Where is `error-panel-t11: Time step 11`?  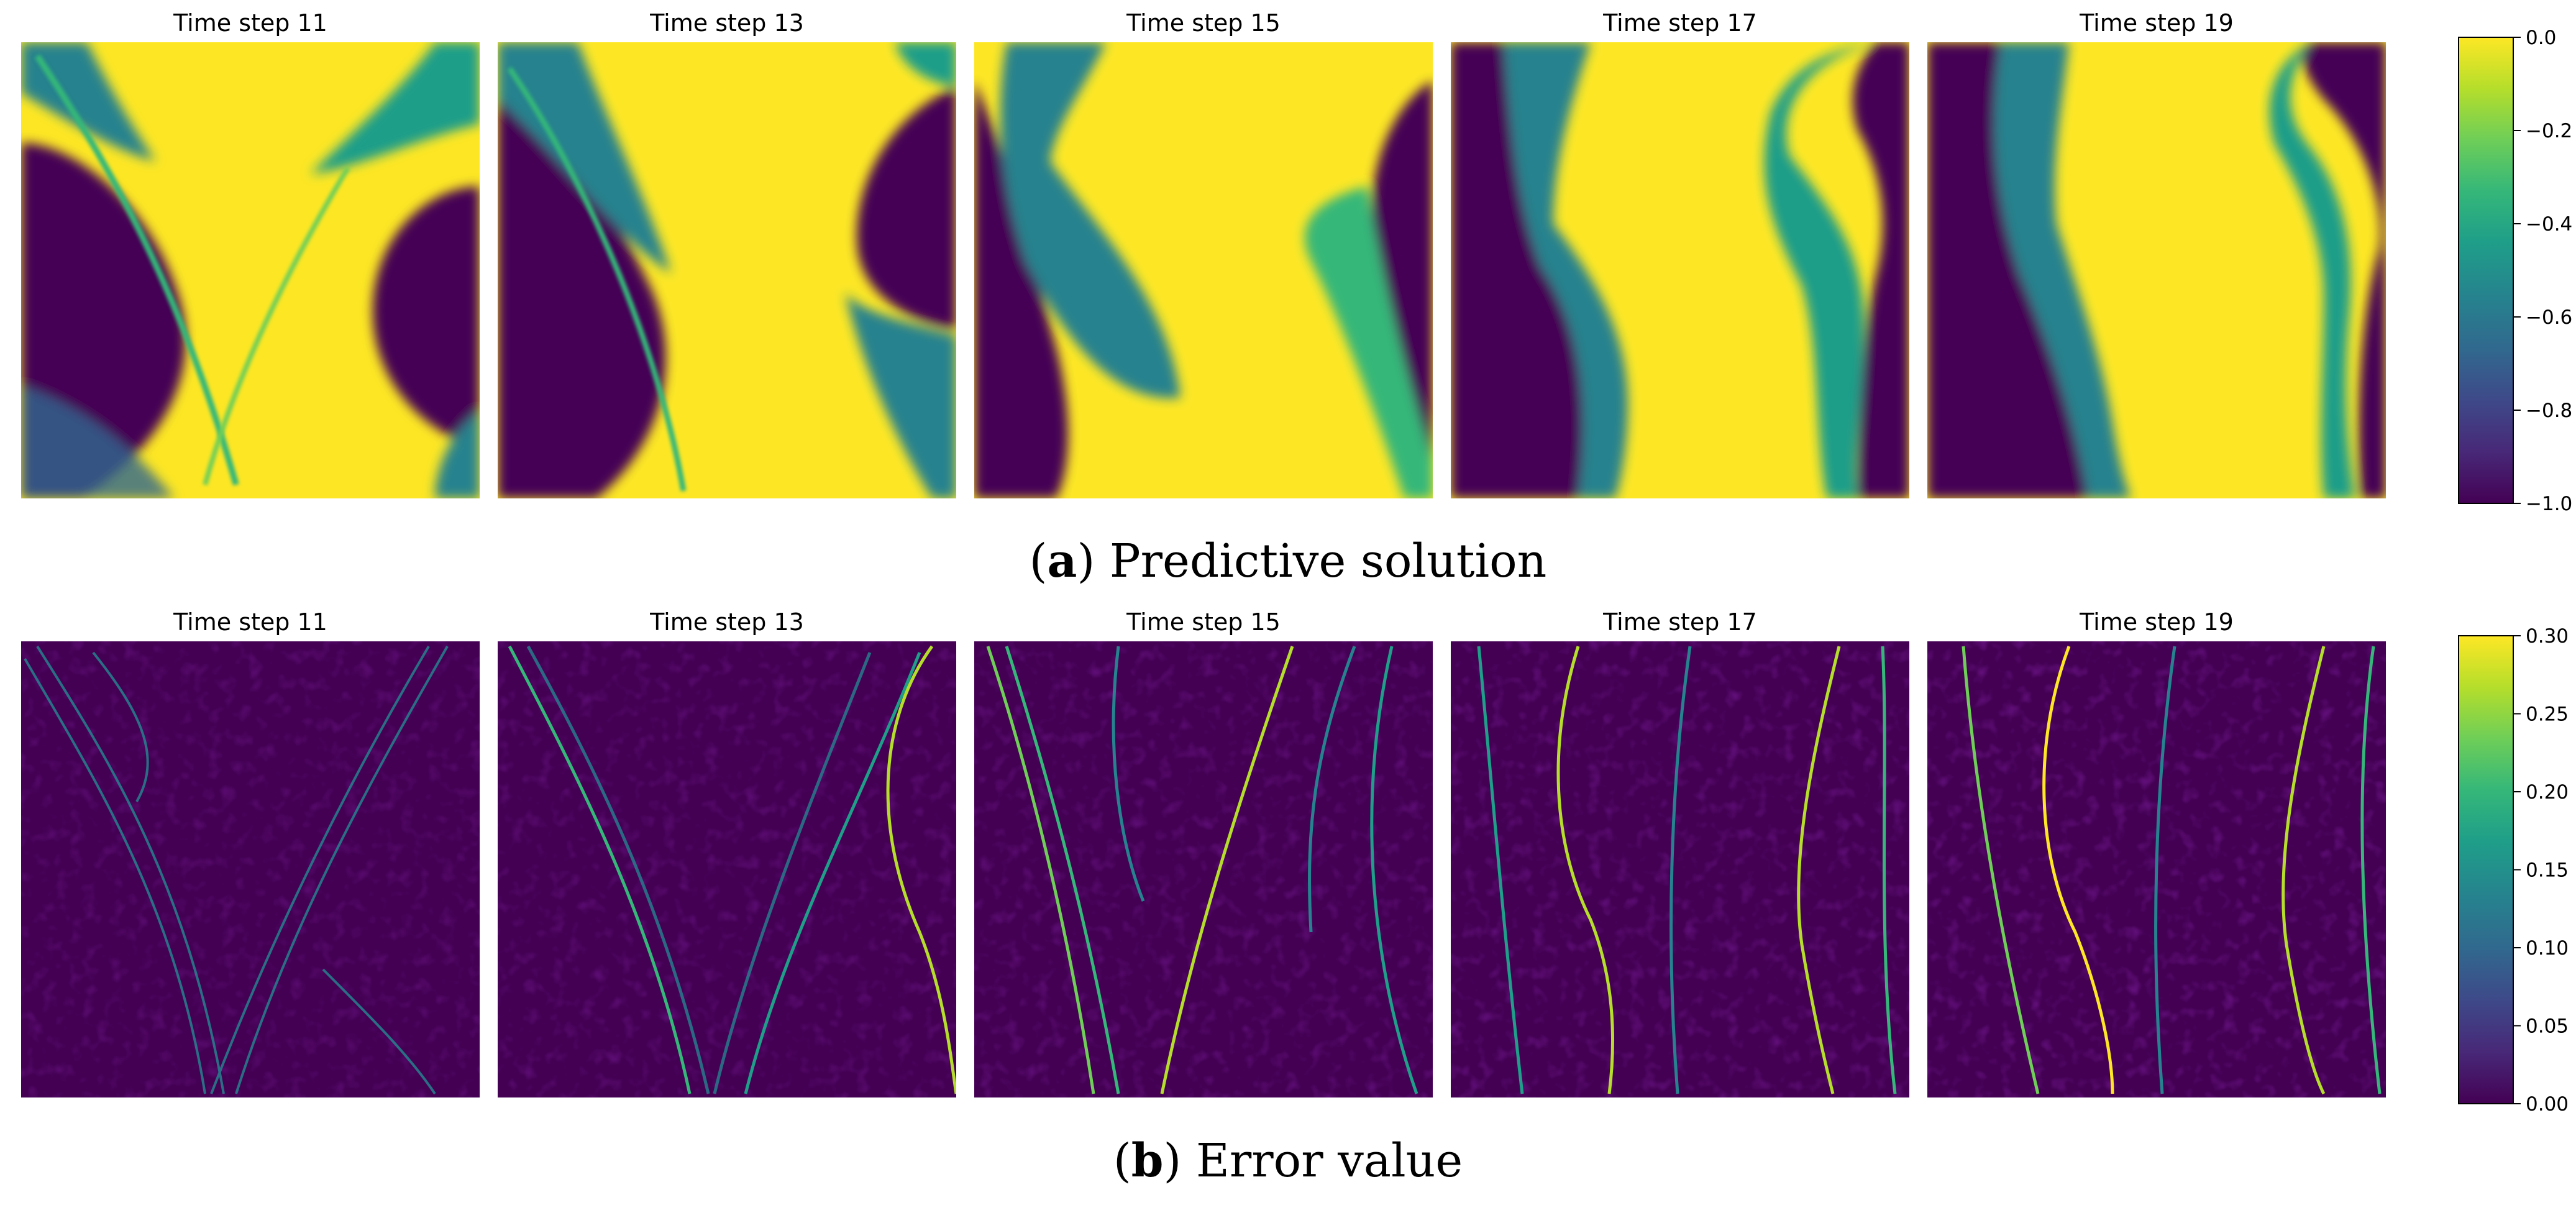
error-panel-t11: Time step 11 is located at coordinates (250, 852).